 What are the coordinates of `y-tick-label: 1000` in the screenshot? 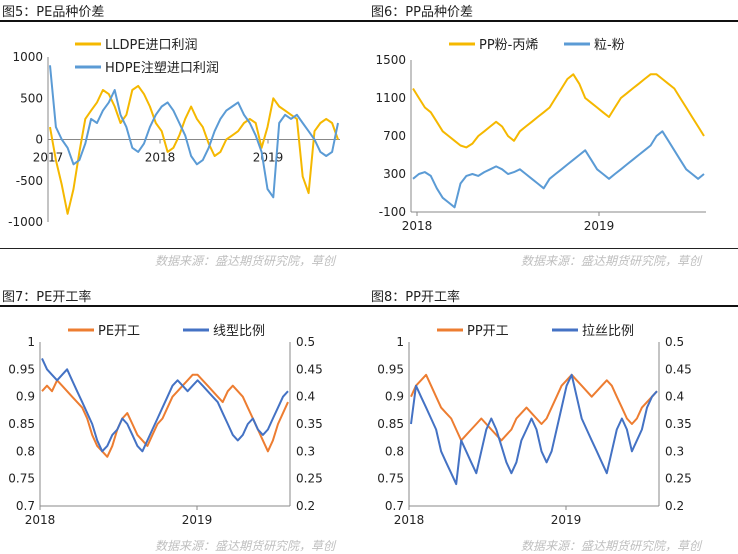 It's located at (27, 57).